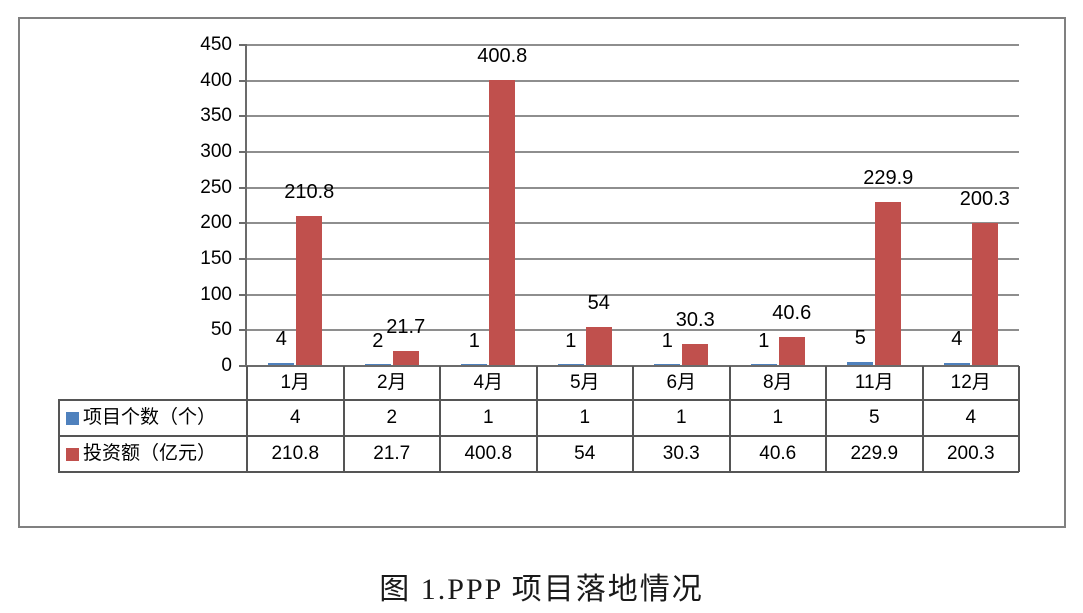 Image resolution: width=1083 pixels, height=613 pixels. Describe the element at coordinates (72, 418) in the screenshot. I see `legend-swatch-blue-icon` at that location.